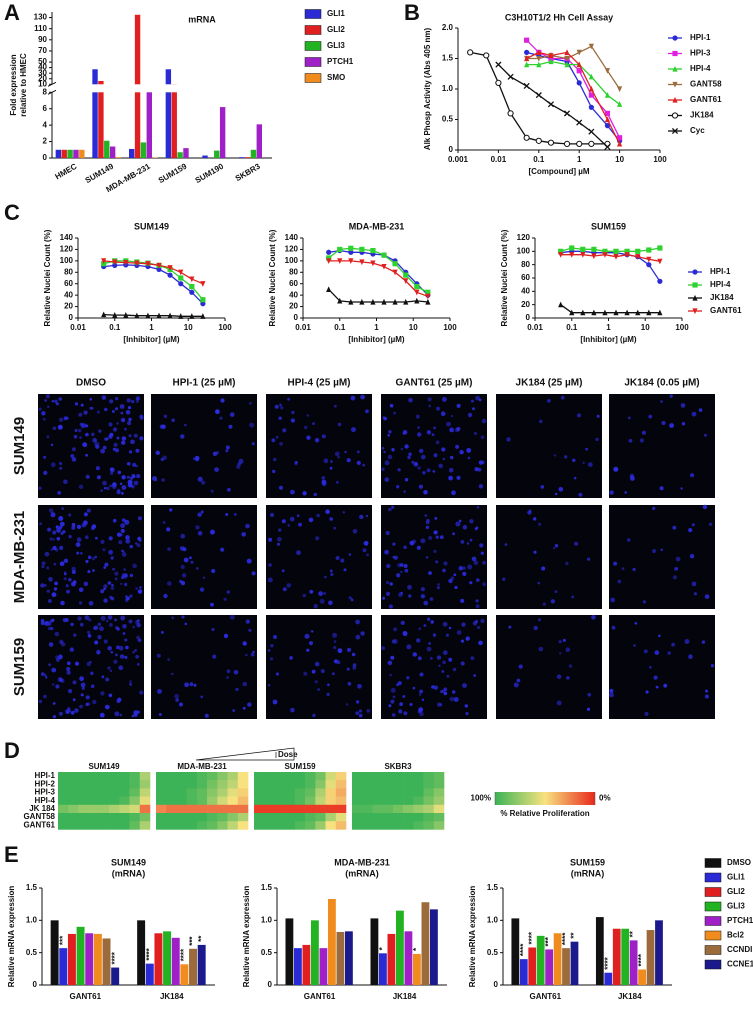 The image size is (753, 1020). I want to click on y-tick-label: 80, so click(68, 271).